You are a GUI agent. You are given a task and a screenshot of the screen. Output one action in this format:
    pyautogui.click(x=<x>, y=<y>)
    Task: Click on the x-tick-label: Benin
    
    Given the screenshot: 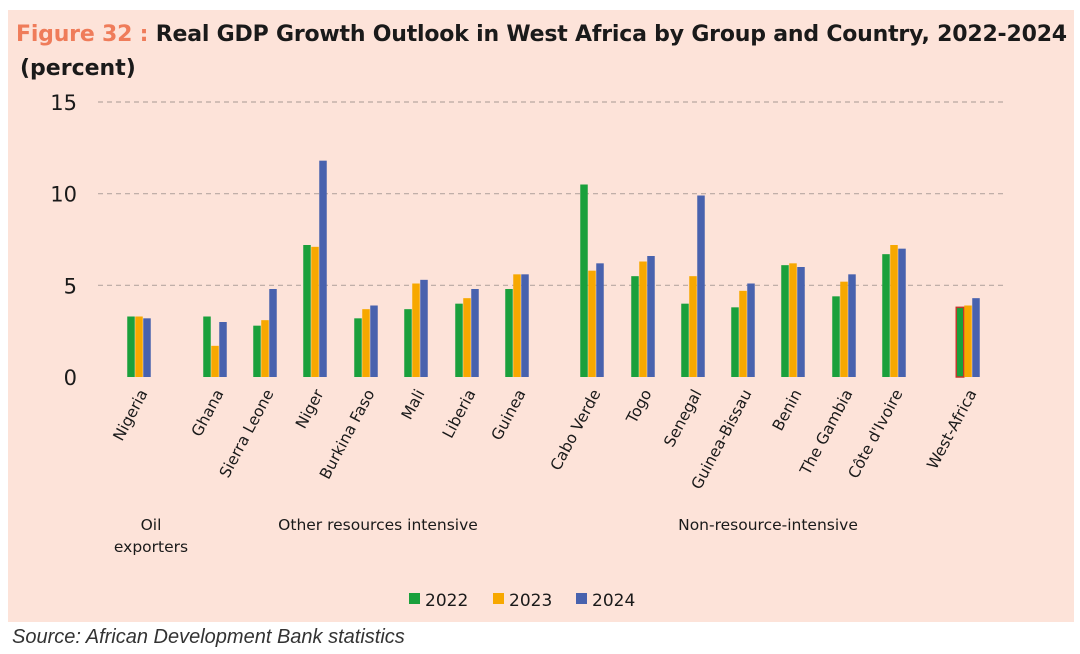 What is the action you would take?
    pyautogui.click(x=787, y=409)
    